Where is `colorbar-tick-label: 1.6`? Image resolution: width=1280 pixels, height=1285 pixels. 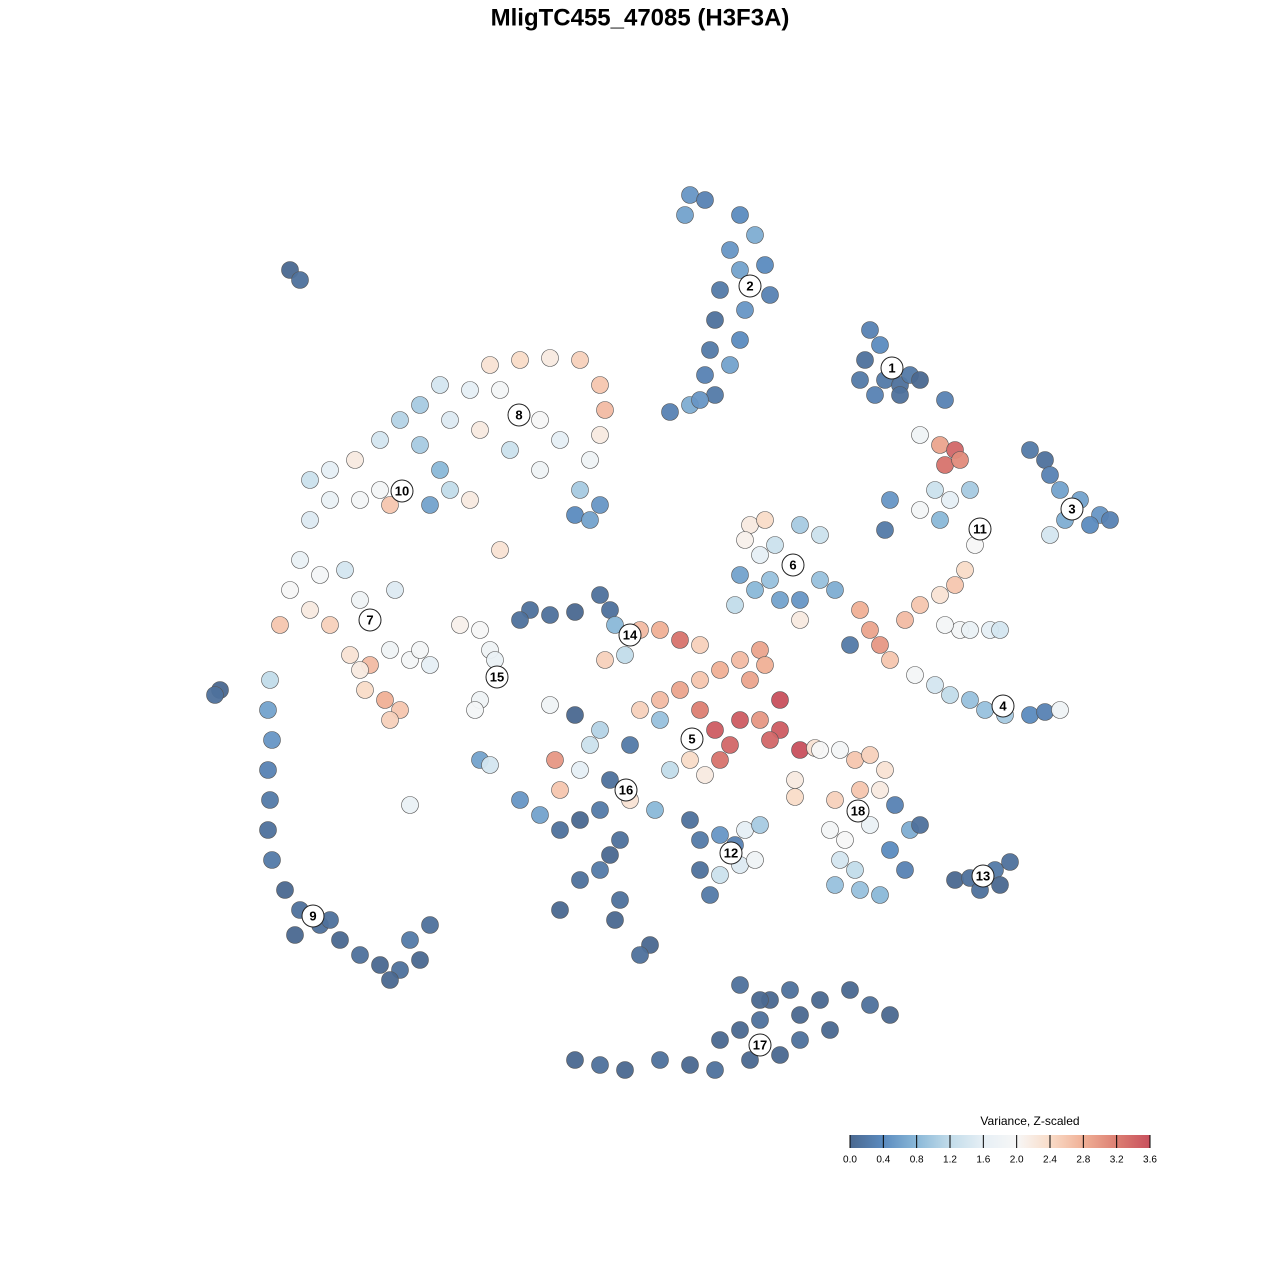
colorbar-tick-label: 1.6 is located at coordinates (983, 1160).